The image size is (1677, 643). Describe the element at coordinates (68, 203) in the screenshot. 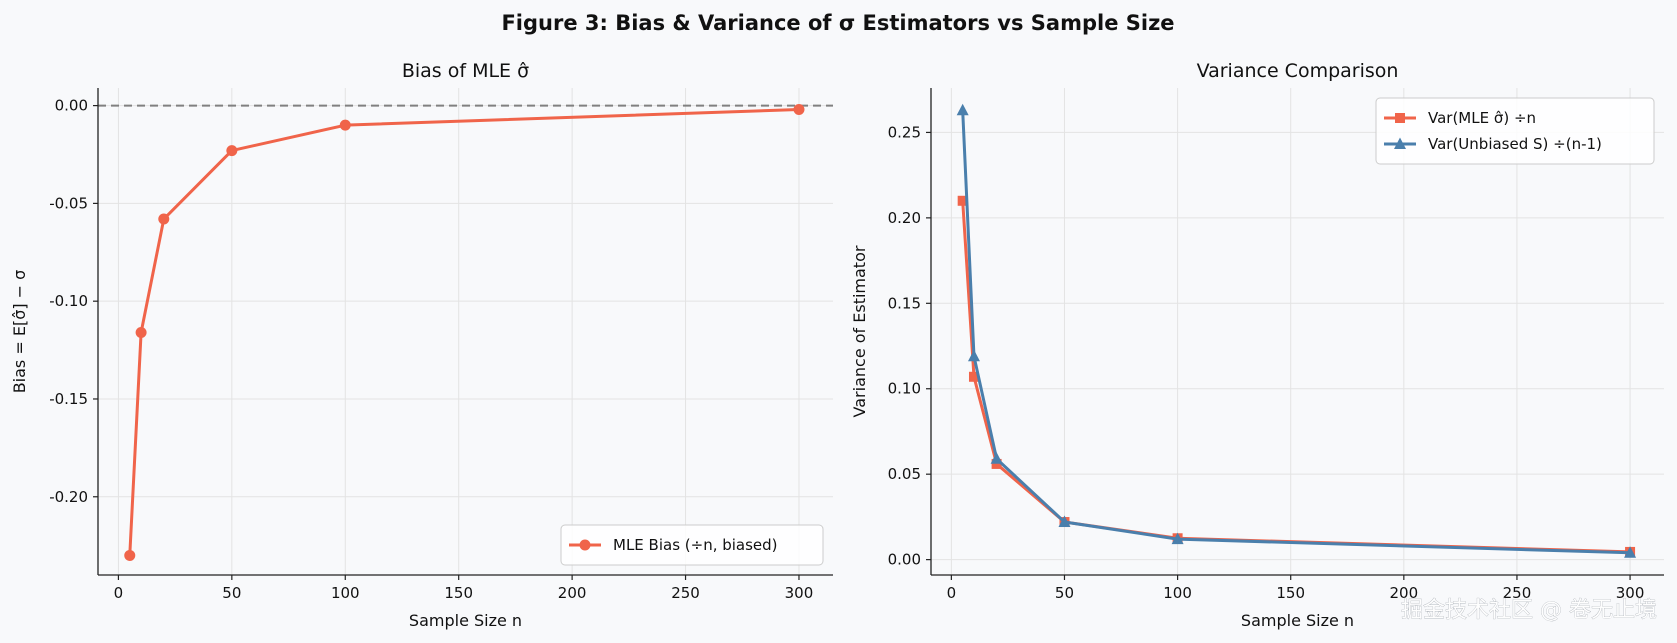

I see `y-tick-label: -0.05` at that location.